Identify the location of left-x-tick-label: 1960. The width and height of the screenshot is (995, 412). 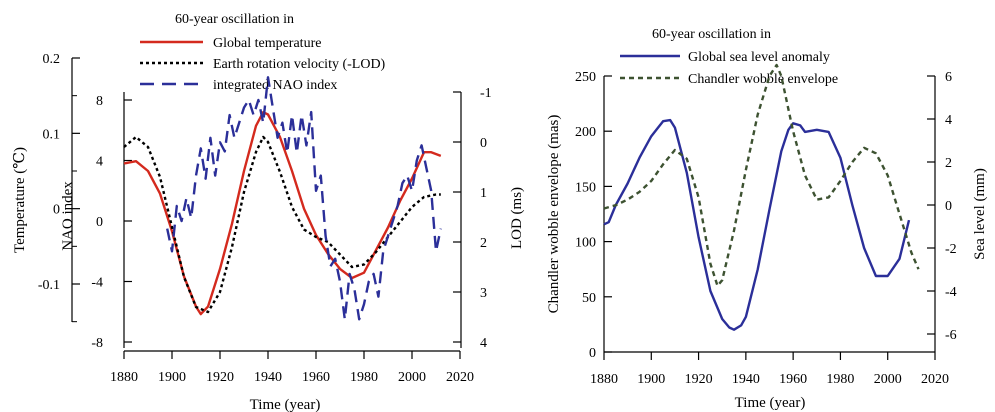
(316, 377).